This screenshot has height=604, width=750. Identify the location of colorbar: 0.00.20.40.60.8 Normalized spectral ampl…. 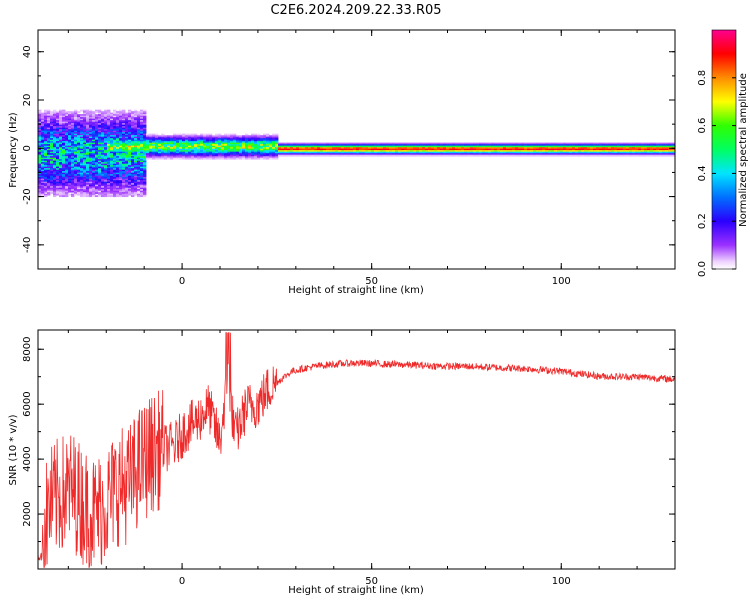
(723, 153).